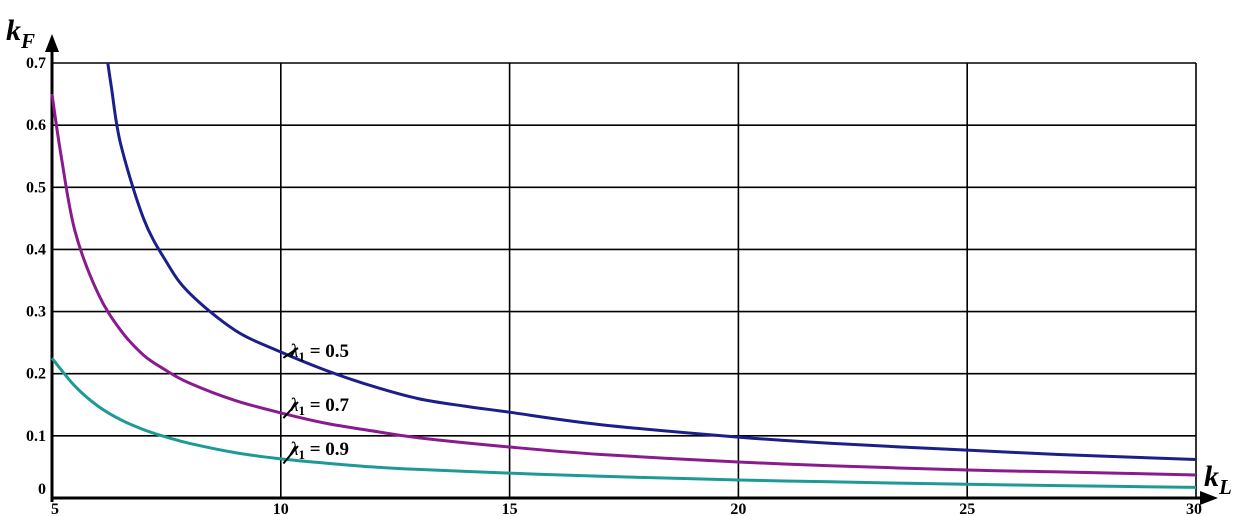 Image resolution: width=1247 pixels, height=516 pixels. I want to click on x-tick-label: 25, so click(967, 508).